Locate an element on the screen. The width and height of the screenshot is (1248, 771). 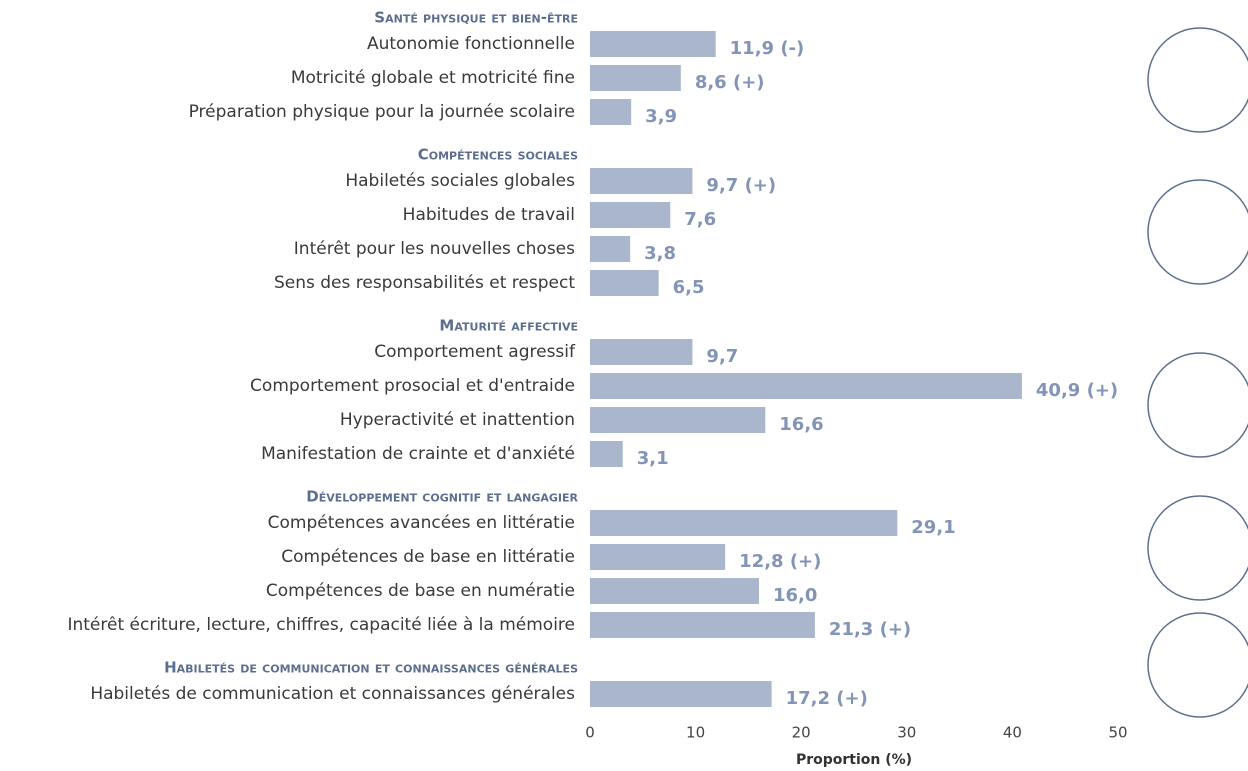
value-label: 17,2 (+) is located at coordinates (827, 698).